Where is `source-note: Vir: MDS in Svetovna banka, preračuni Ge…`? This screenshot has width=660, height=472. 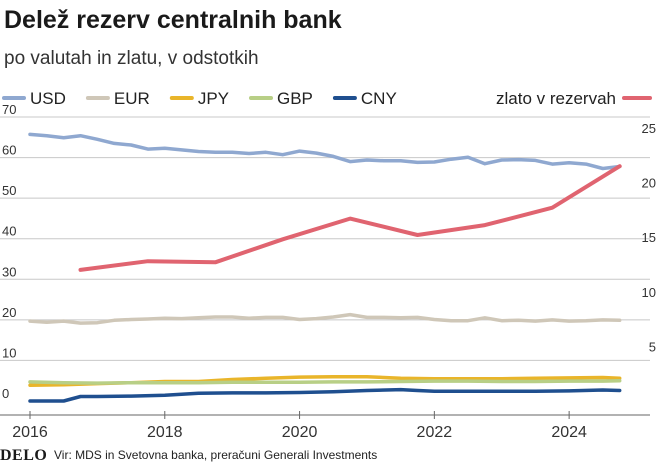
source-note: Vir: MDS in Svetovna banka, preračuni Ge… is located at coordinates (216, 455).